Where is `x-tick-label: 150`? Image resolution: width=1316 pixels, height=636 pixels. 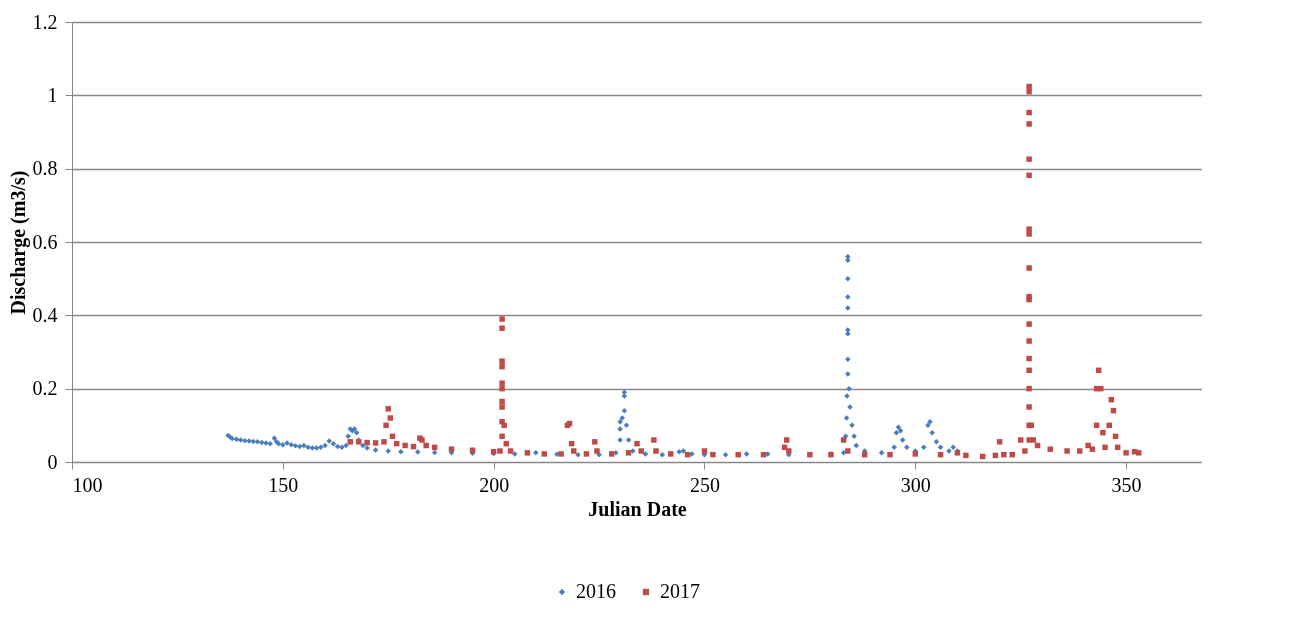 x-tick-label: 150 is located at coordinates (283, 484).